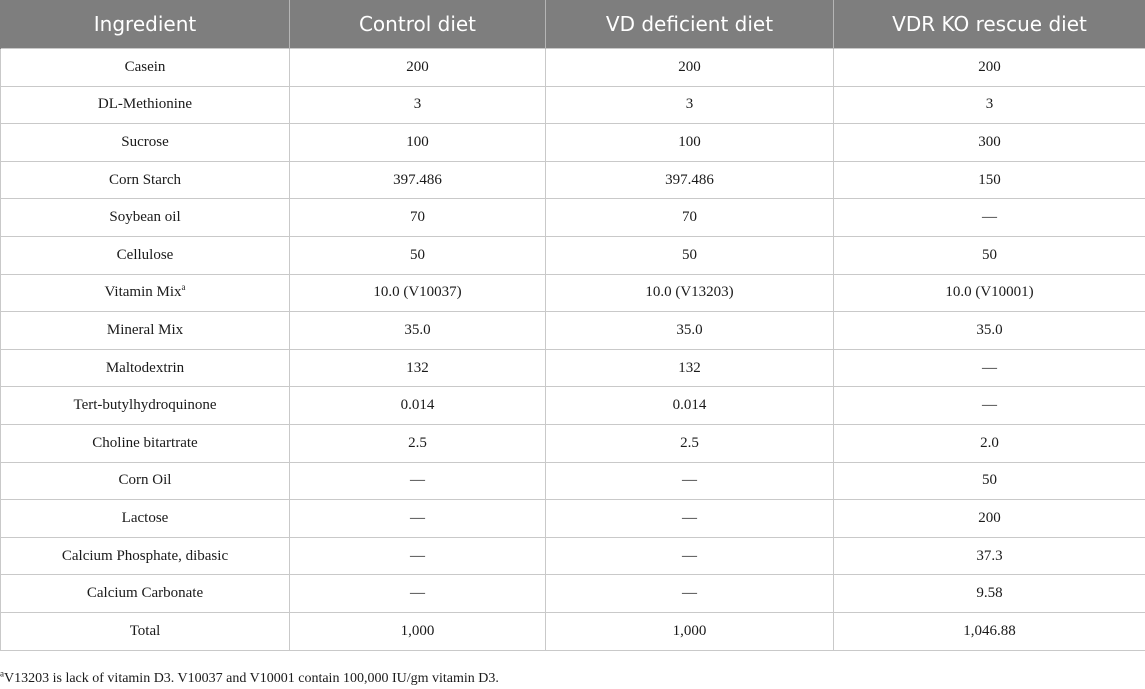 Image resolution: width=1145 pixels, height=689 pixels. What do you see at coordinates (572, 180) in the screenshot?
I see `table-row: Corn Starch 397.486 397.486 150` at bounding box center [572, 180].